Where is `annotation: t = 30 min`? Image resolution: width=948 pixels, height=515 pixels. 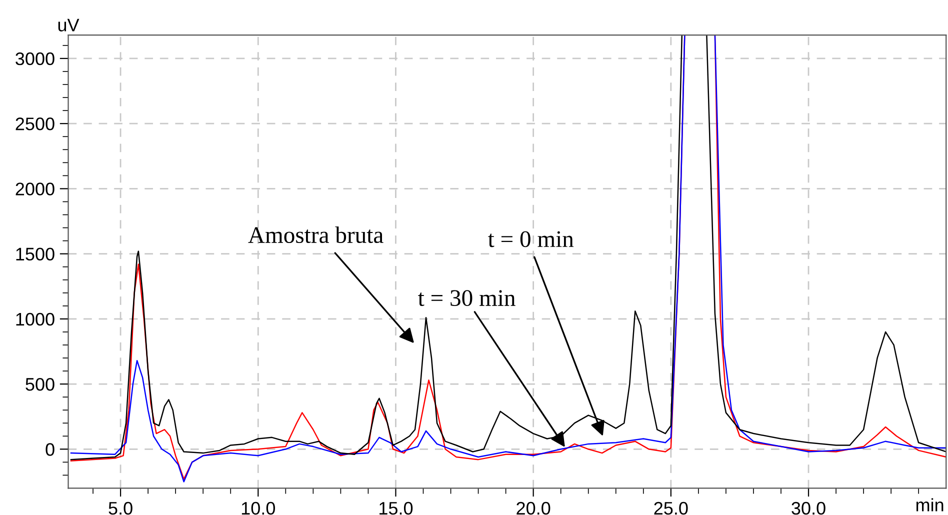
annotation: t = 30 min is located at coordinates (467, 298).